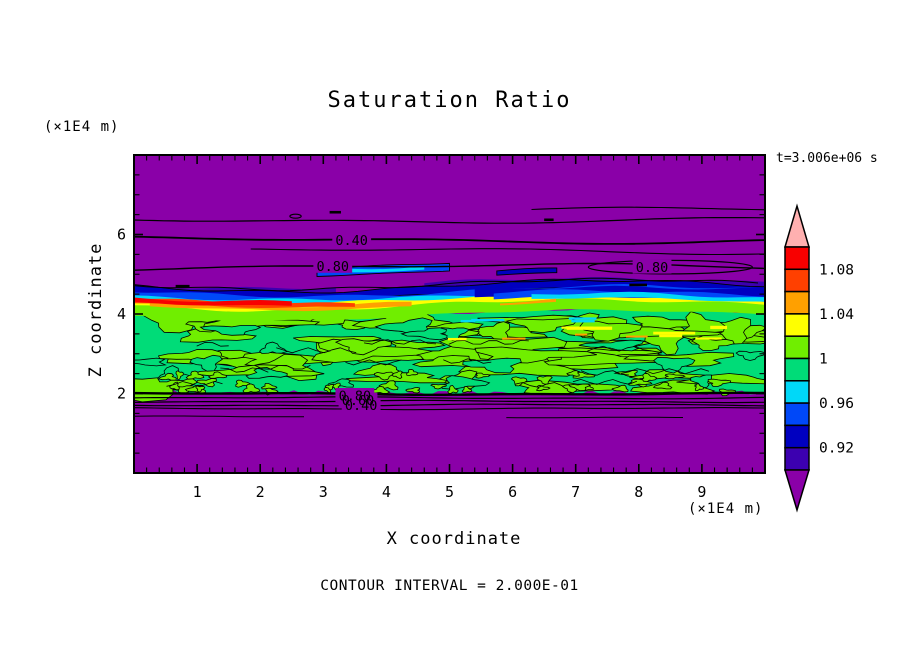 The height and width of the screenshot is (654, 904). What do you see at coordinates (638, 492) in the screenshot?
I see `x-tick-label: 8` at bounding box center [638, 492].